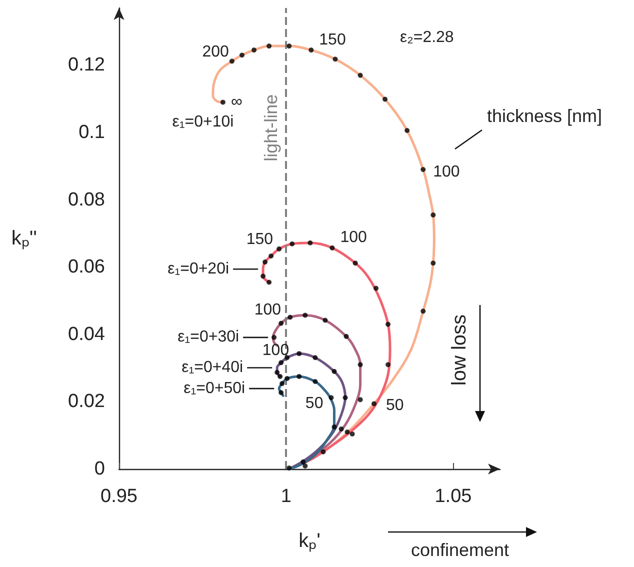 The height and width of the screenshot is (567, 634). Describe the element at coordinates (544, 116) in the screenshot. I see `annotation: thickness [nm]` at that location.